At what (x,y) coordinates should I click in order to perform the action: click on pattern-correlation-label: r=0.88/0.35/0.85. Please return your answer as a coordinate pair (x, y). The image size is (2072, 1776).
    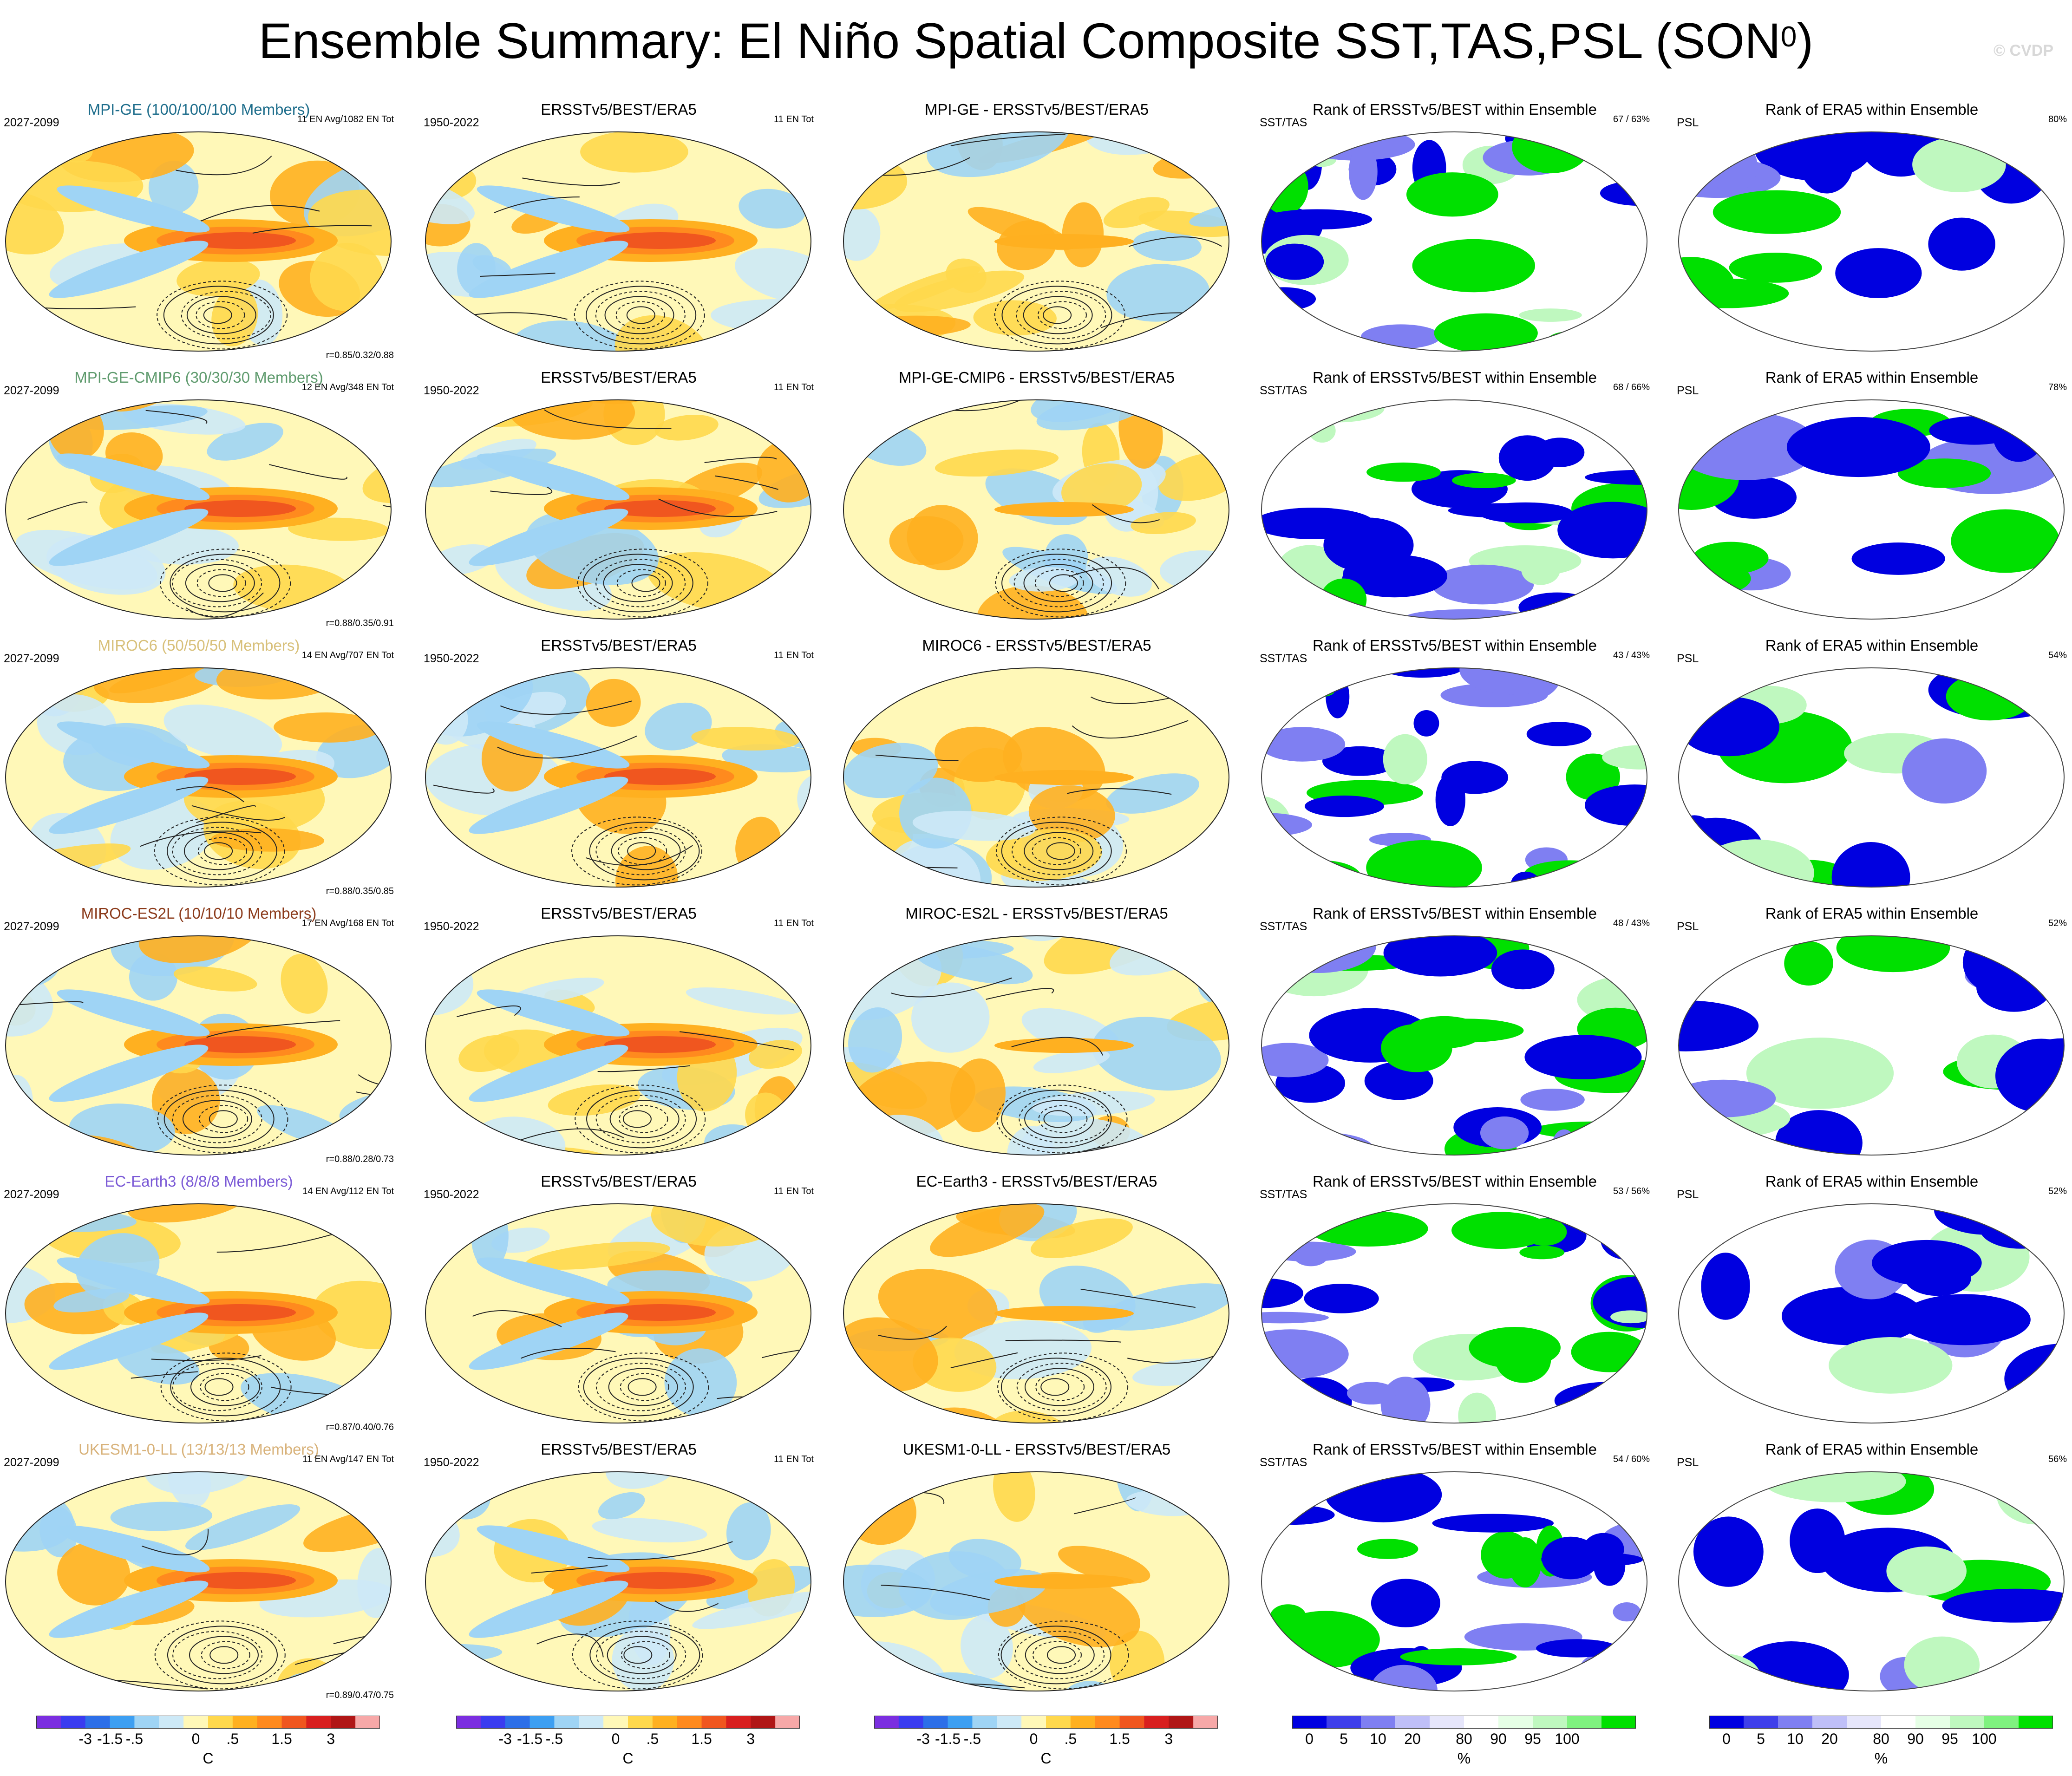
    Looking at the image, I should click on (360, 891).